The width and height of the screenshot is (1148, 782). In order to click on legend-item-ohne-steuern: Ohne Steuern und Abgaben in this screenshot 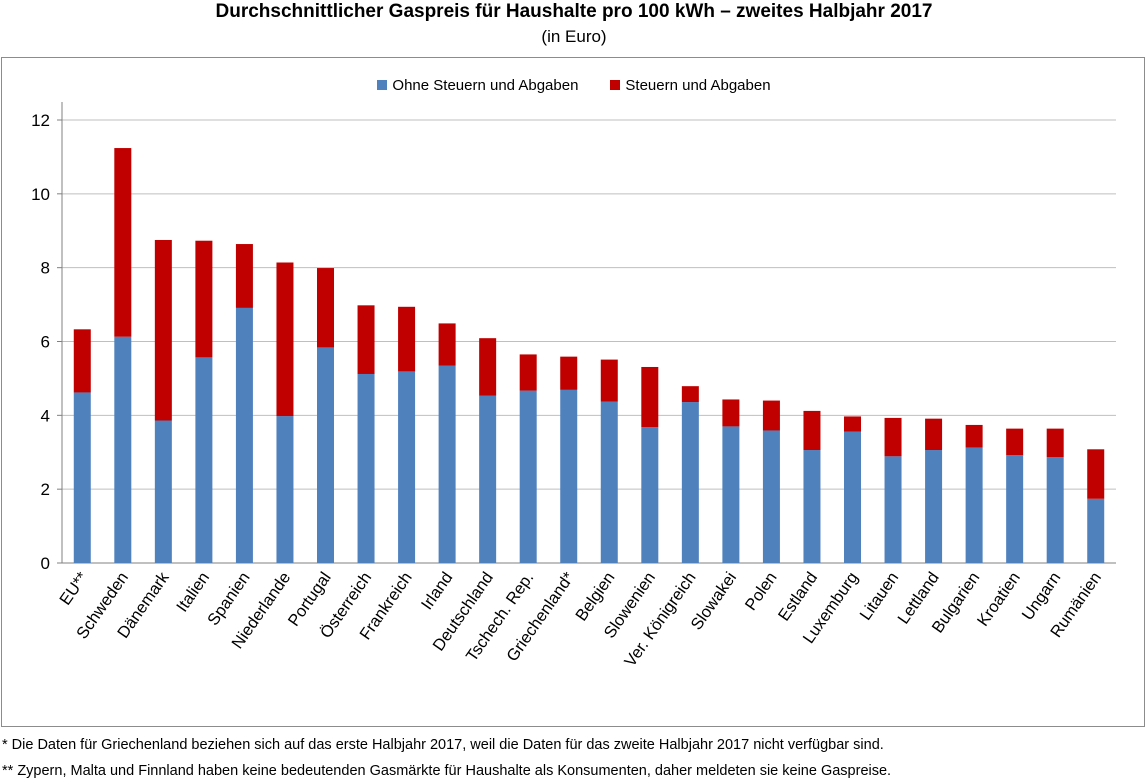, I will do `click(477, 85)`.